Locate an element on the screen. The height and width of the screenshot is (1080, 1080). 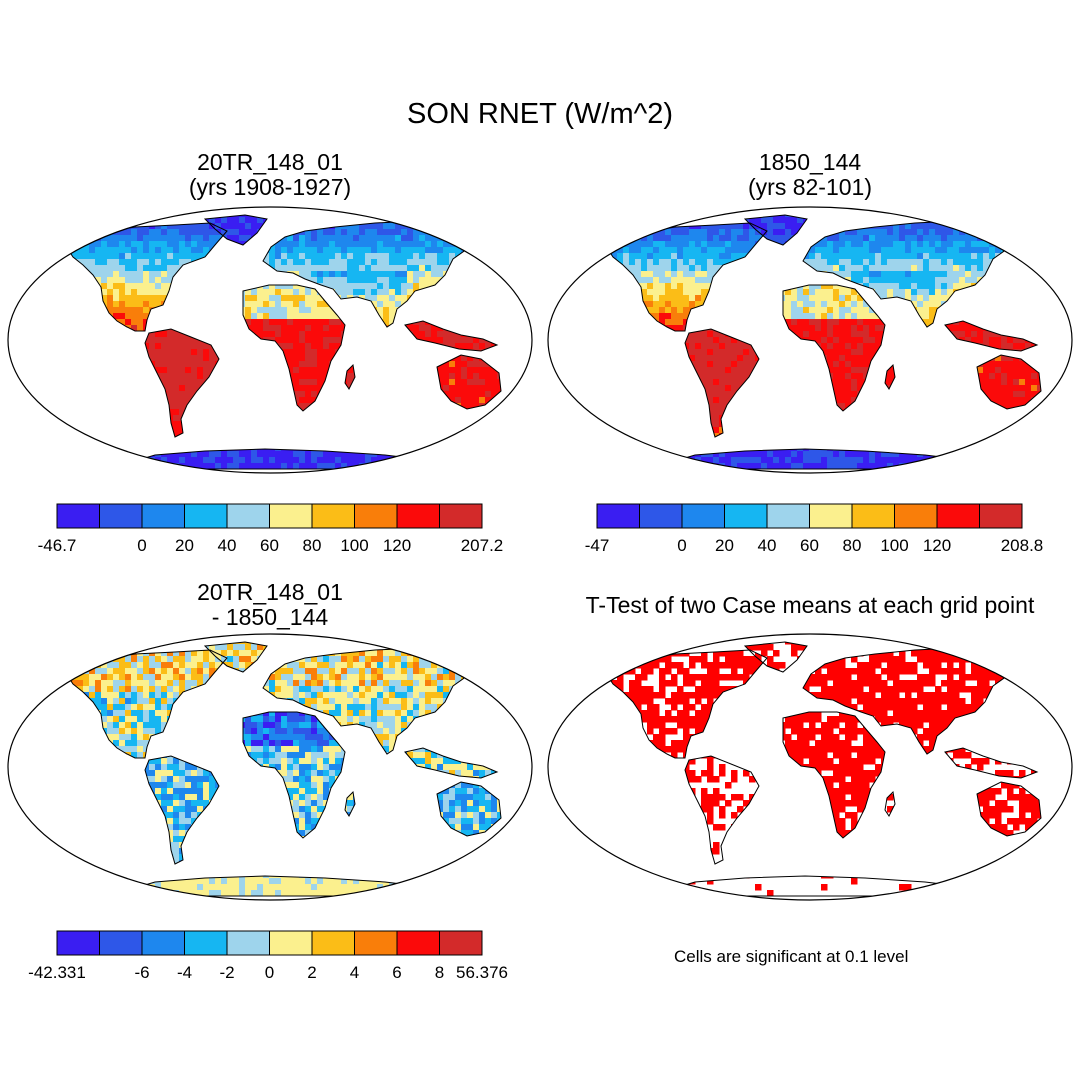
colorbar-label: -42.331 is located at coordinates (57, 972).